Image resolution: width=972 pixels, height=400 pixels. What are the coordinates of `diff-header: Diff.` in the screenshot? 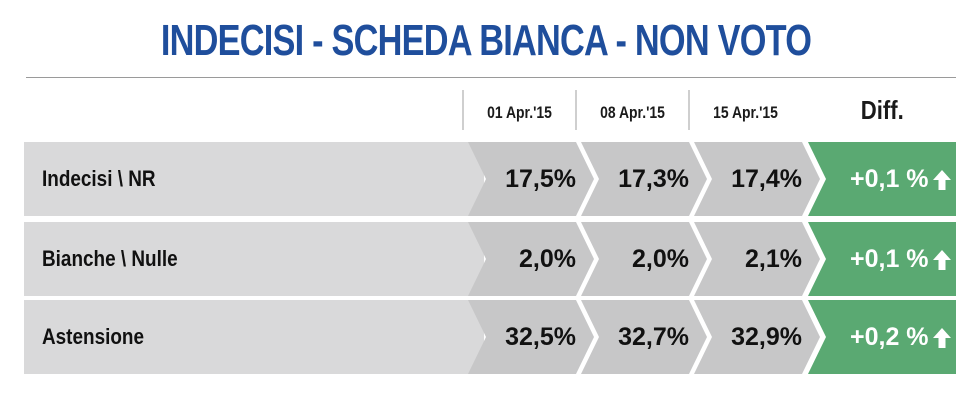 It's located at (882, 110).